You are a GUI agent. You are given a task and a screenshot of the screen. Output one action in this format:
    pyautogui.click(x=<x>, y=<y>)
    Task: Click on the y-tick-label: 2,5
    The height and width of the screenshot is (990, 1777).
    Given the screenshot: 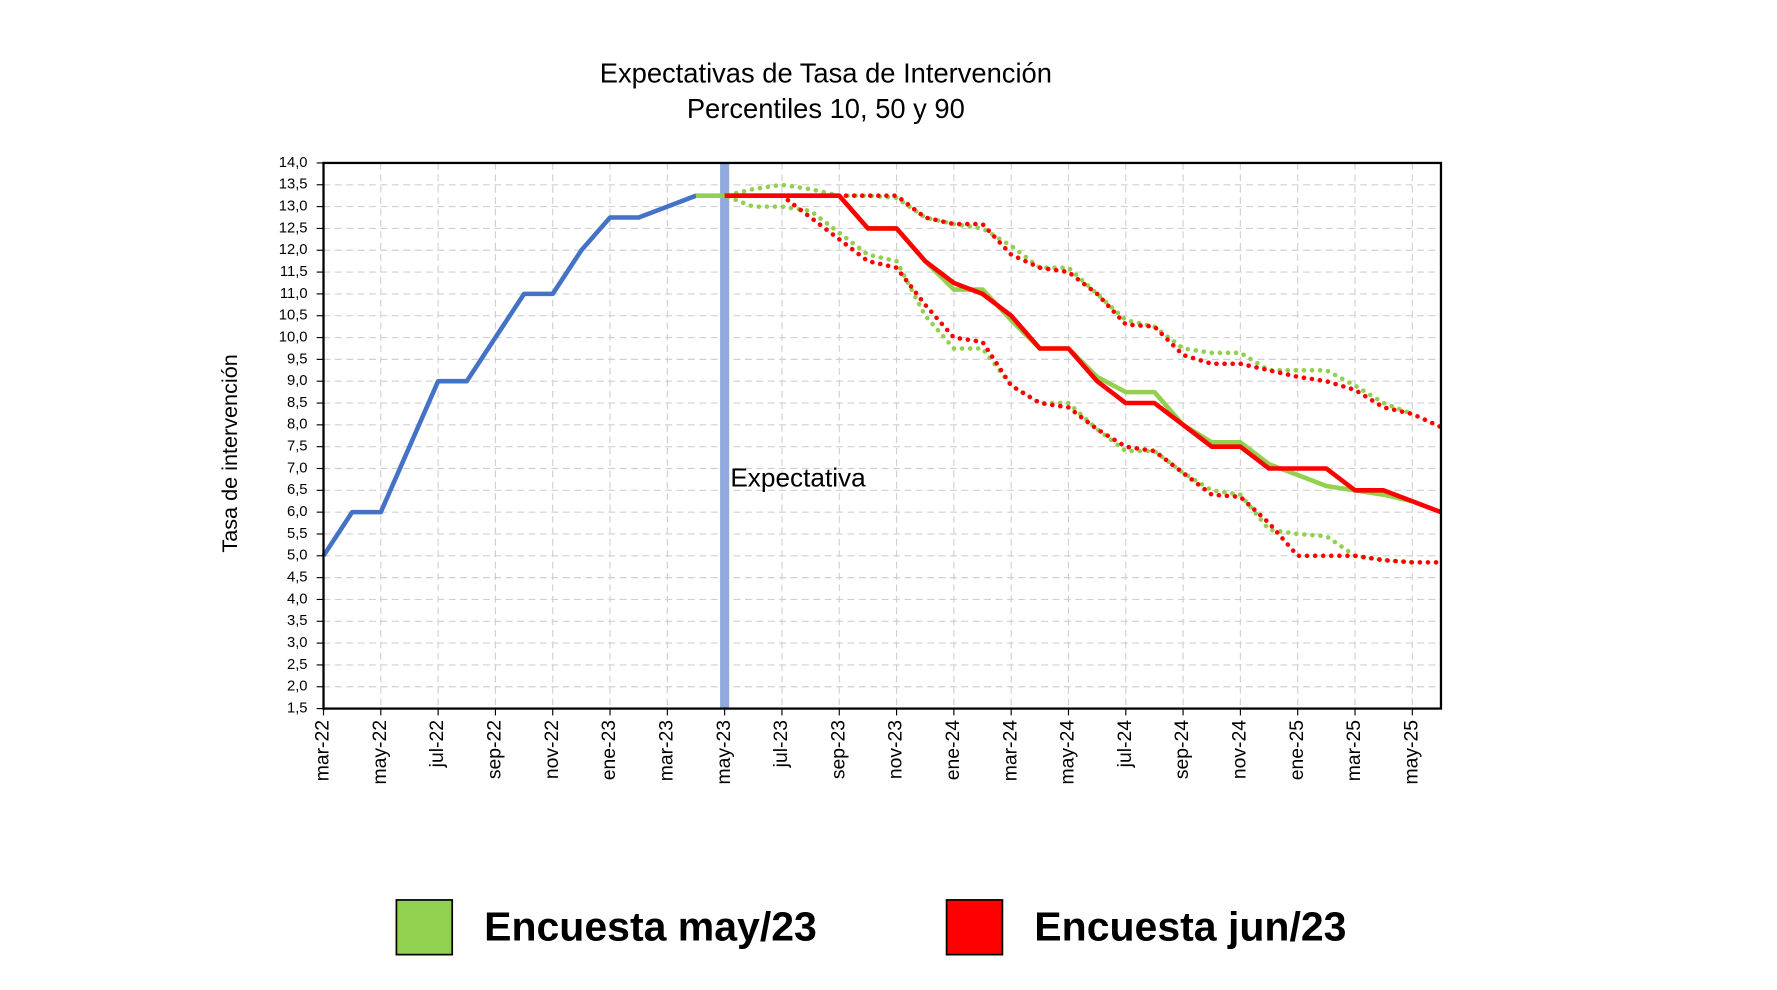 What is the action you would take?
    pyautogui.click(x=297, y=665)
    